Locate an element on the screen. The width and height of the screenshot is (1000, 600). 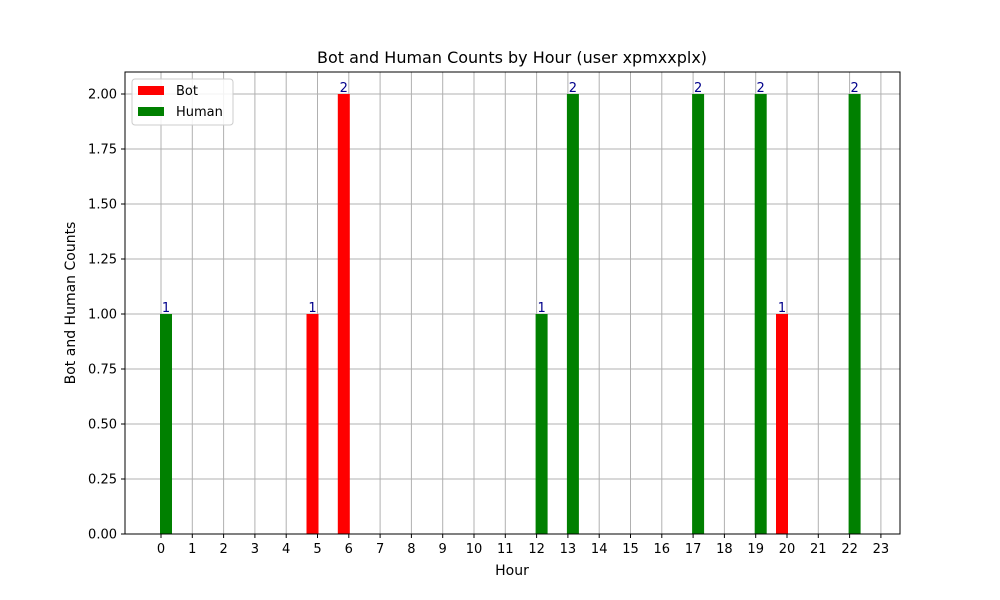
x-tick-label: 12 is located at coordinates (536, 549).